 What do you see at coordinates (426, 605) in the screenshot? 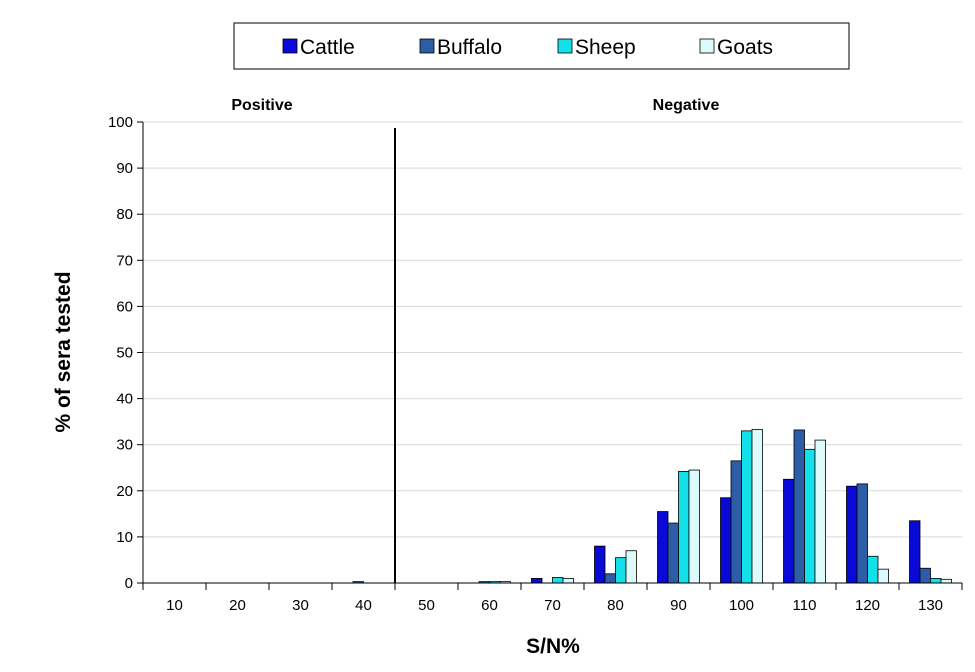
I see `x-tick-label: 50` at bounding box center [426, 605].